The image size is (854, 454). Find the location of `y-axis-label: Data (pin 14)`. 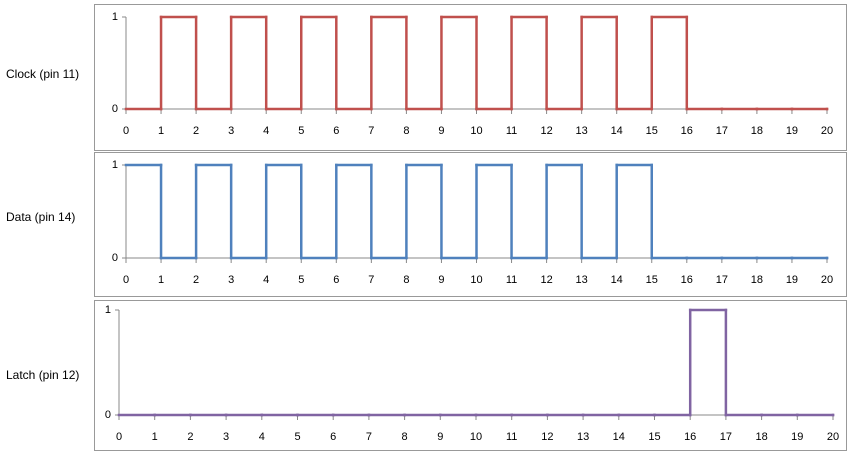

y-axis-label: Data (pin 14) is located at coordinates (40, 217).